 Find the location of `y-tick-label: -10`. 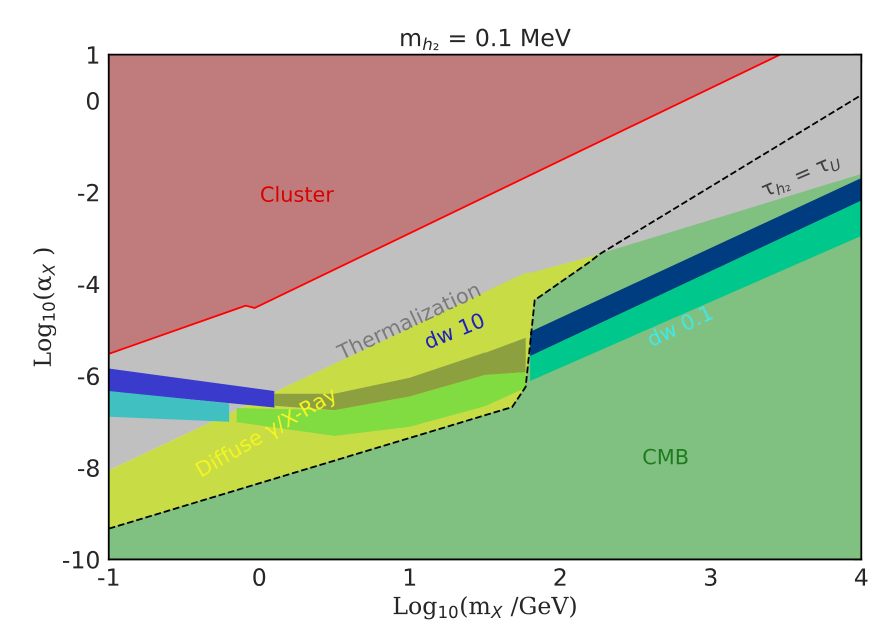

y-tick-label: -10 is located at coordinates (81, 559).